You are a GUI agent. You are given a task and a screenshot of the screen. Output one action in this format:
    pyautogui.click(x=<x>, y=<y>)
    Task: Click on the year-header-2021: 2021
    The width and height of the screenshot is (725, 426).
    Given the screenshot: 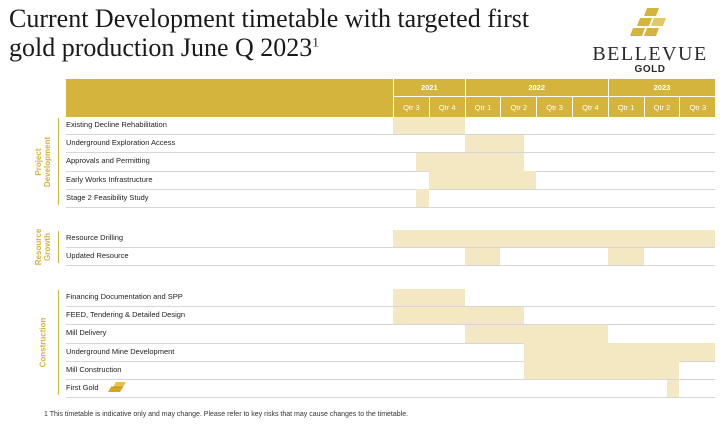 What is the action you would take?
    pyautogui.click(x=429, y=87)
    